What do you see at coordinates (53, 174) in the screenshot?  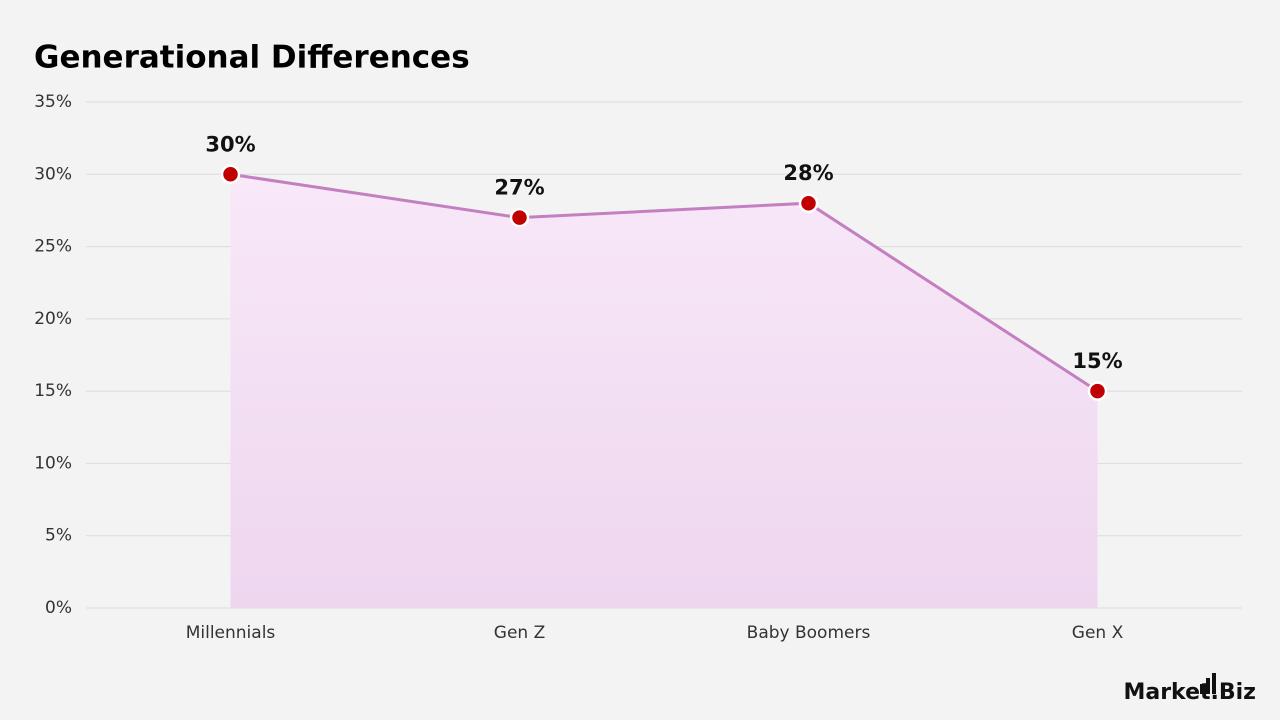 I see `y-tick-label: 30%` at bounding box center [53, 174].